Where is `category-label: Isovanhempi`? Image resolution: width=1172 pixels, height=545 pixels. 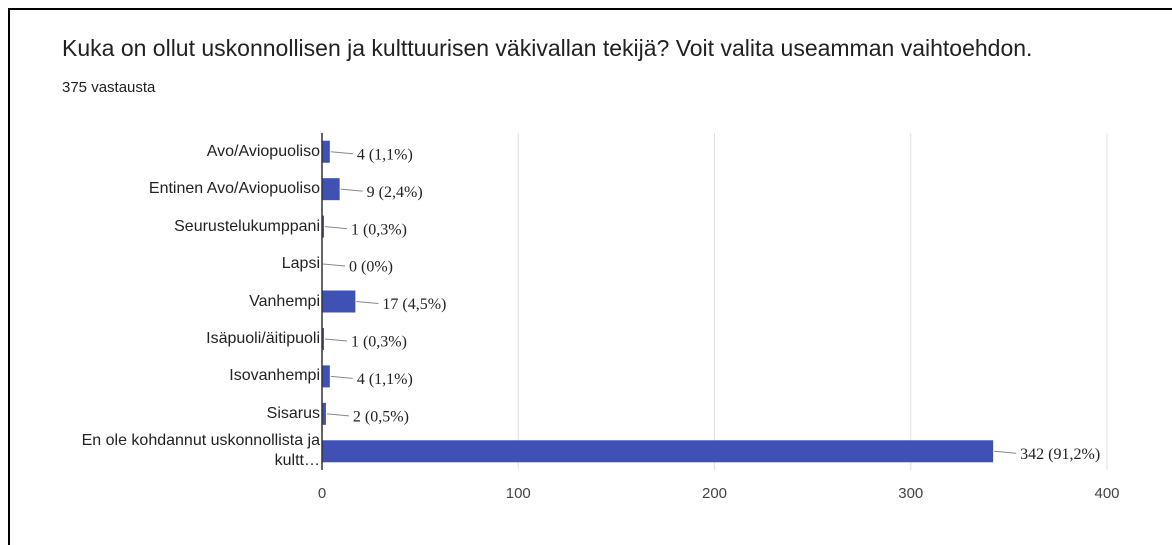 category-label: Isovanhempi is located at coordinates (274, 376).